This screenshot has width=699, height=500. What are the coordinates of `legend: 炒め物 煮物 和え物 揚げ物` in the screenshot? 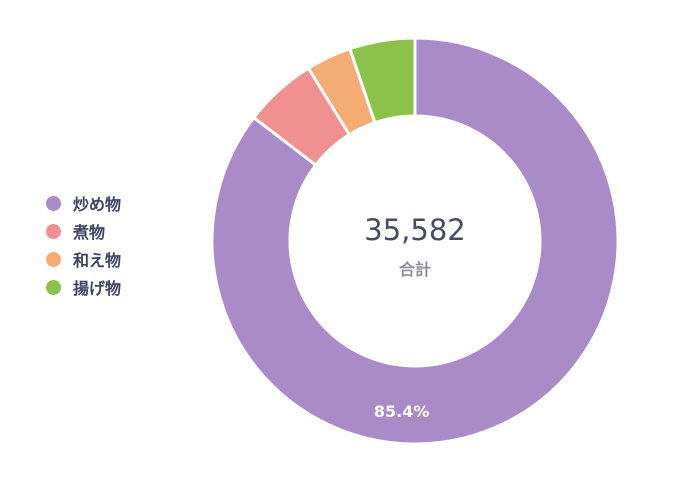 It's located at (83, 245).